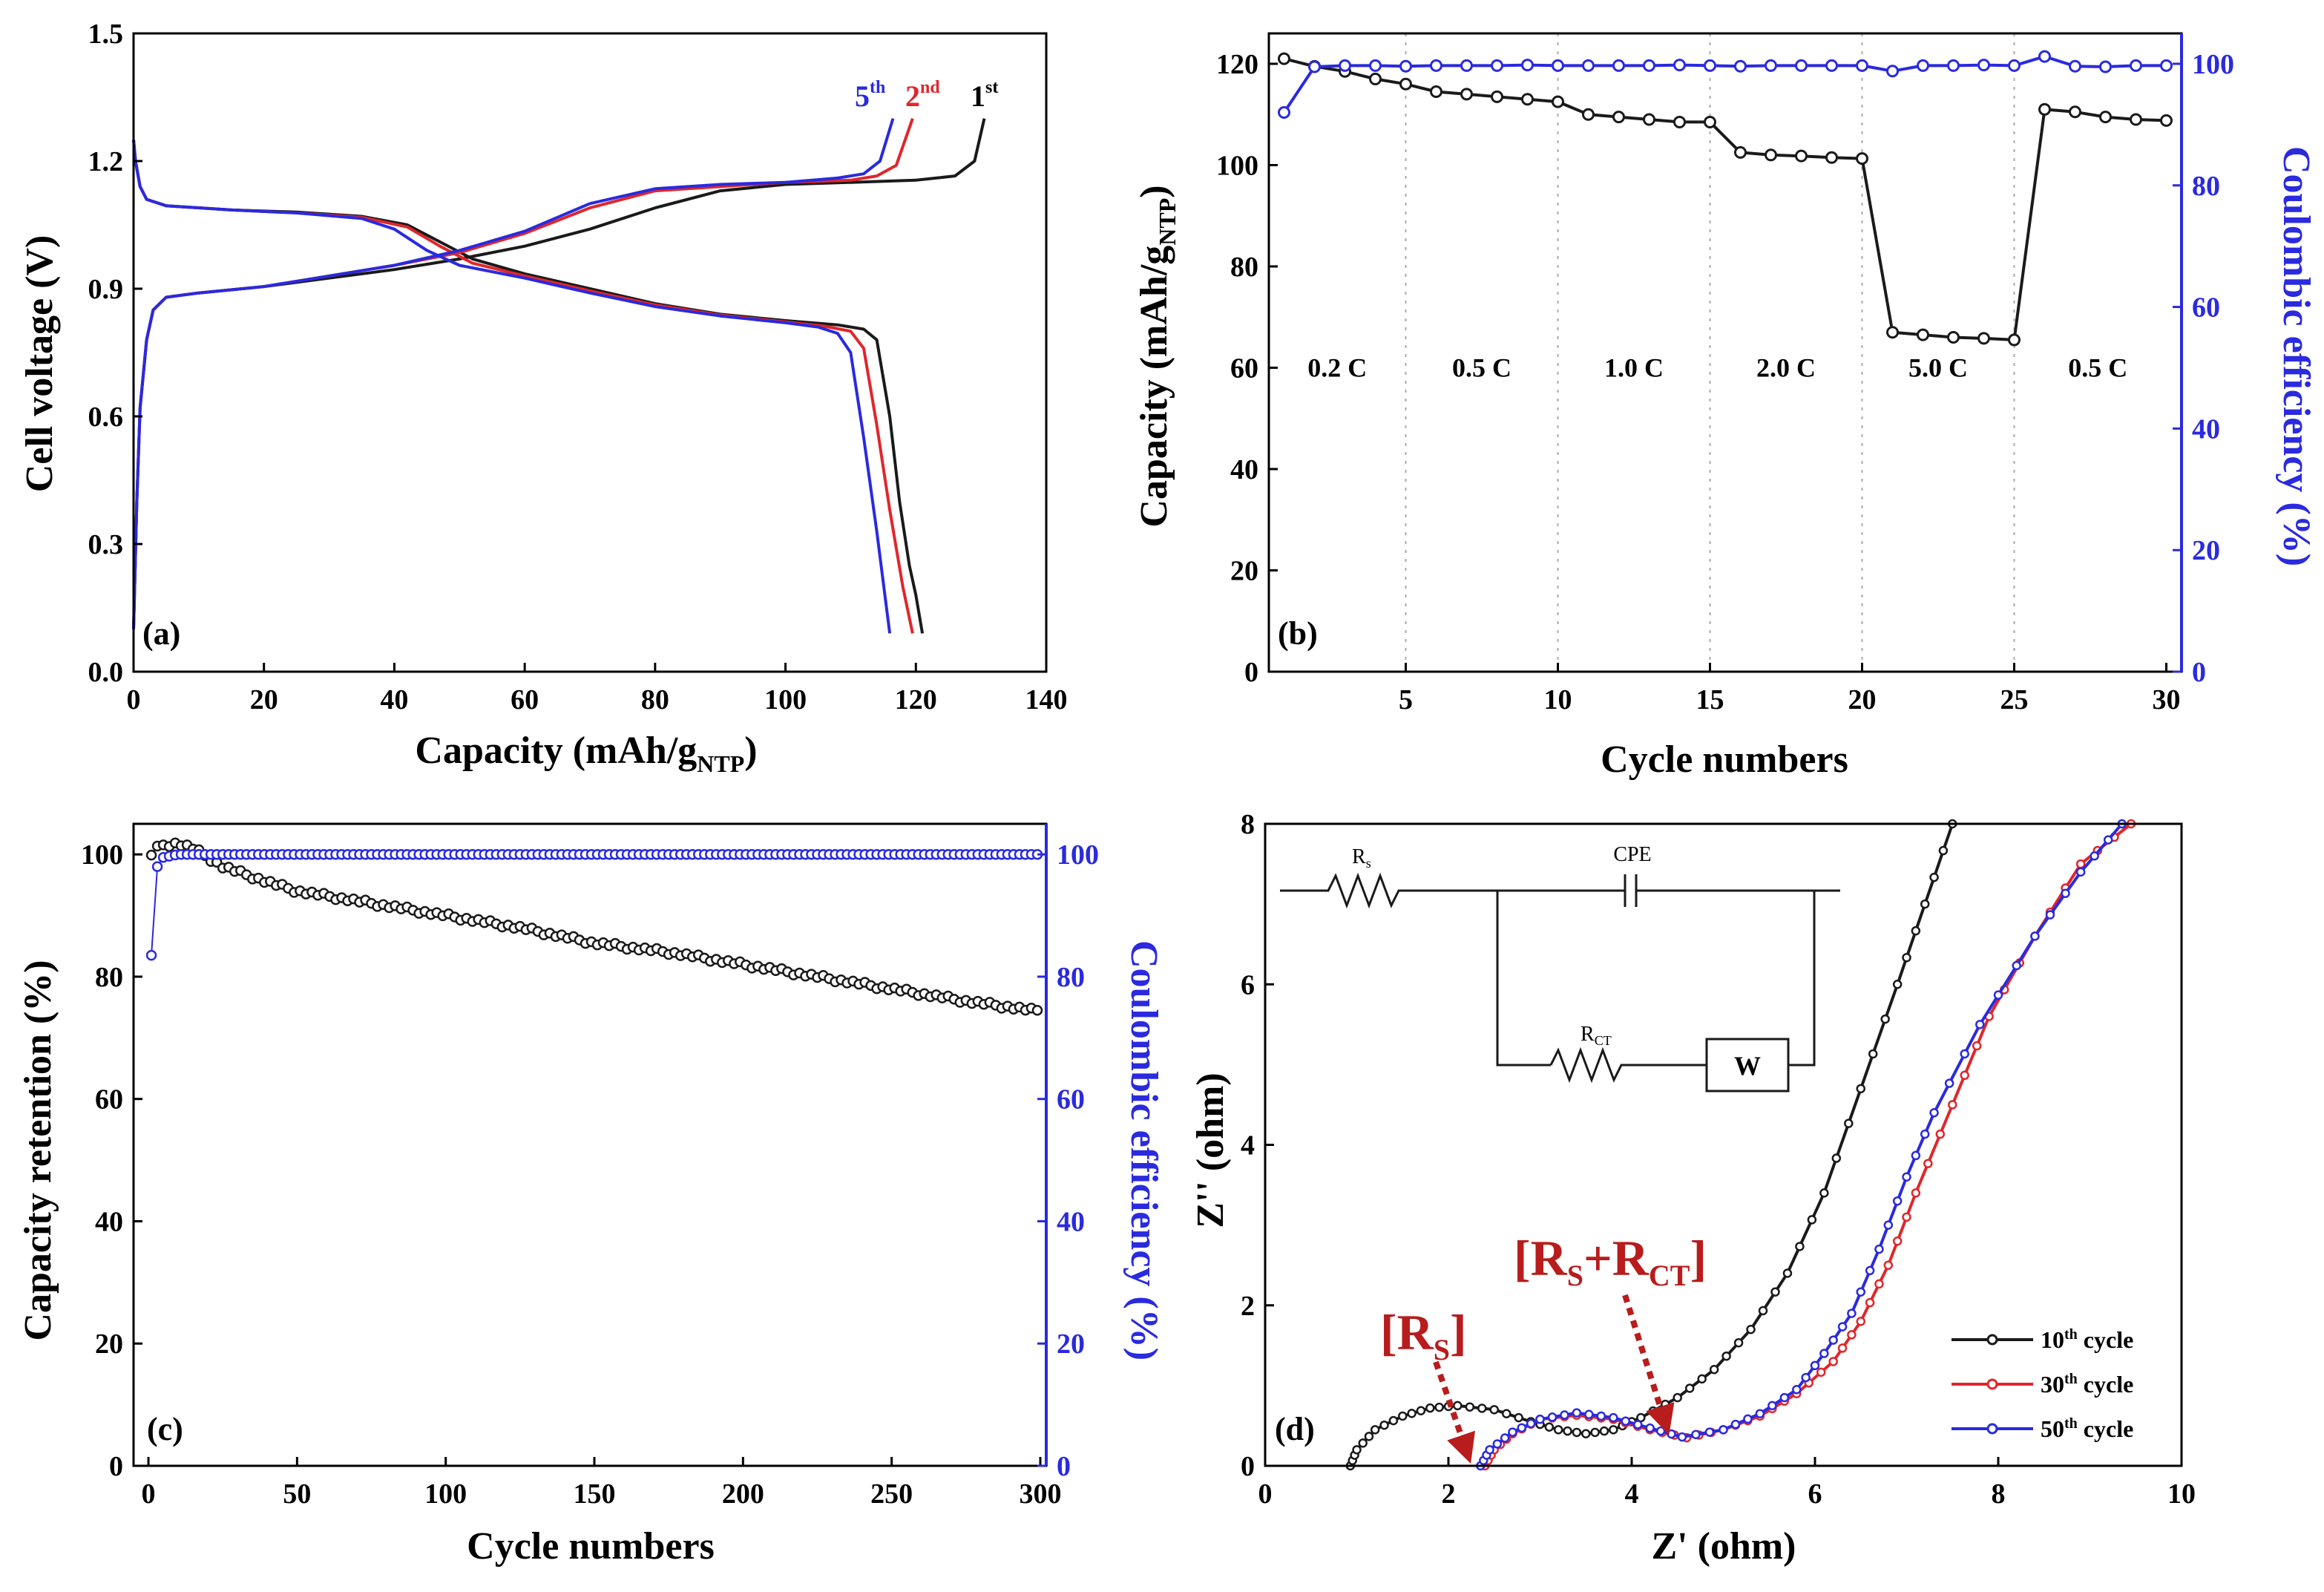  I want to click on x-tick-label: 40, so click(394, 700).